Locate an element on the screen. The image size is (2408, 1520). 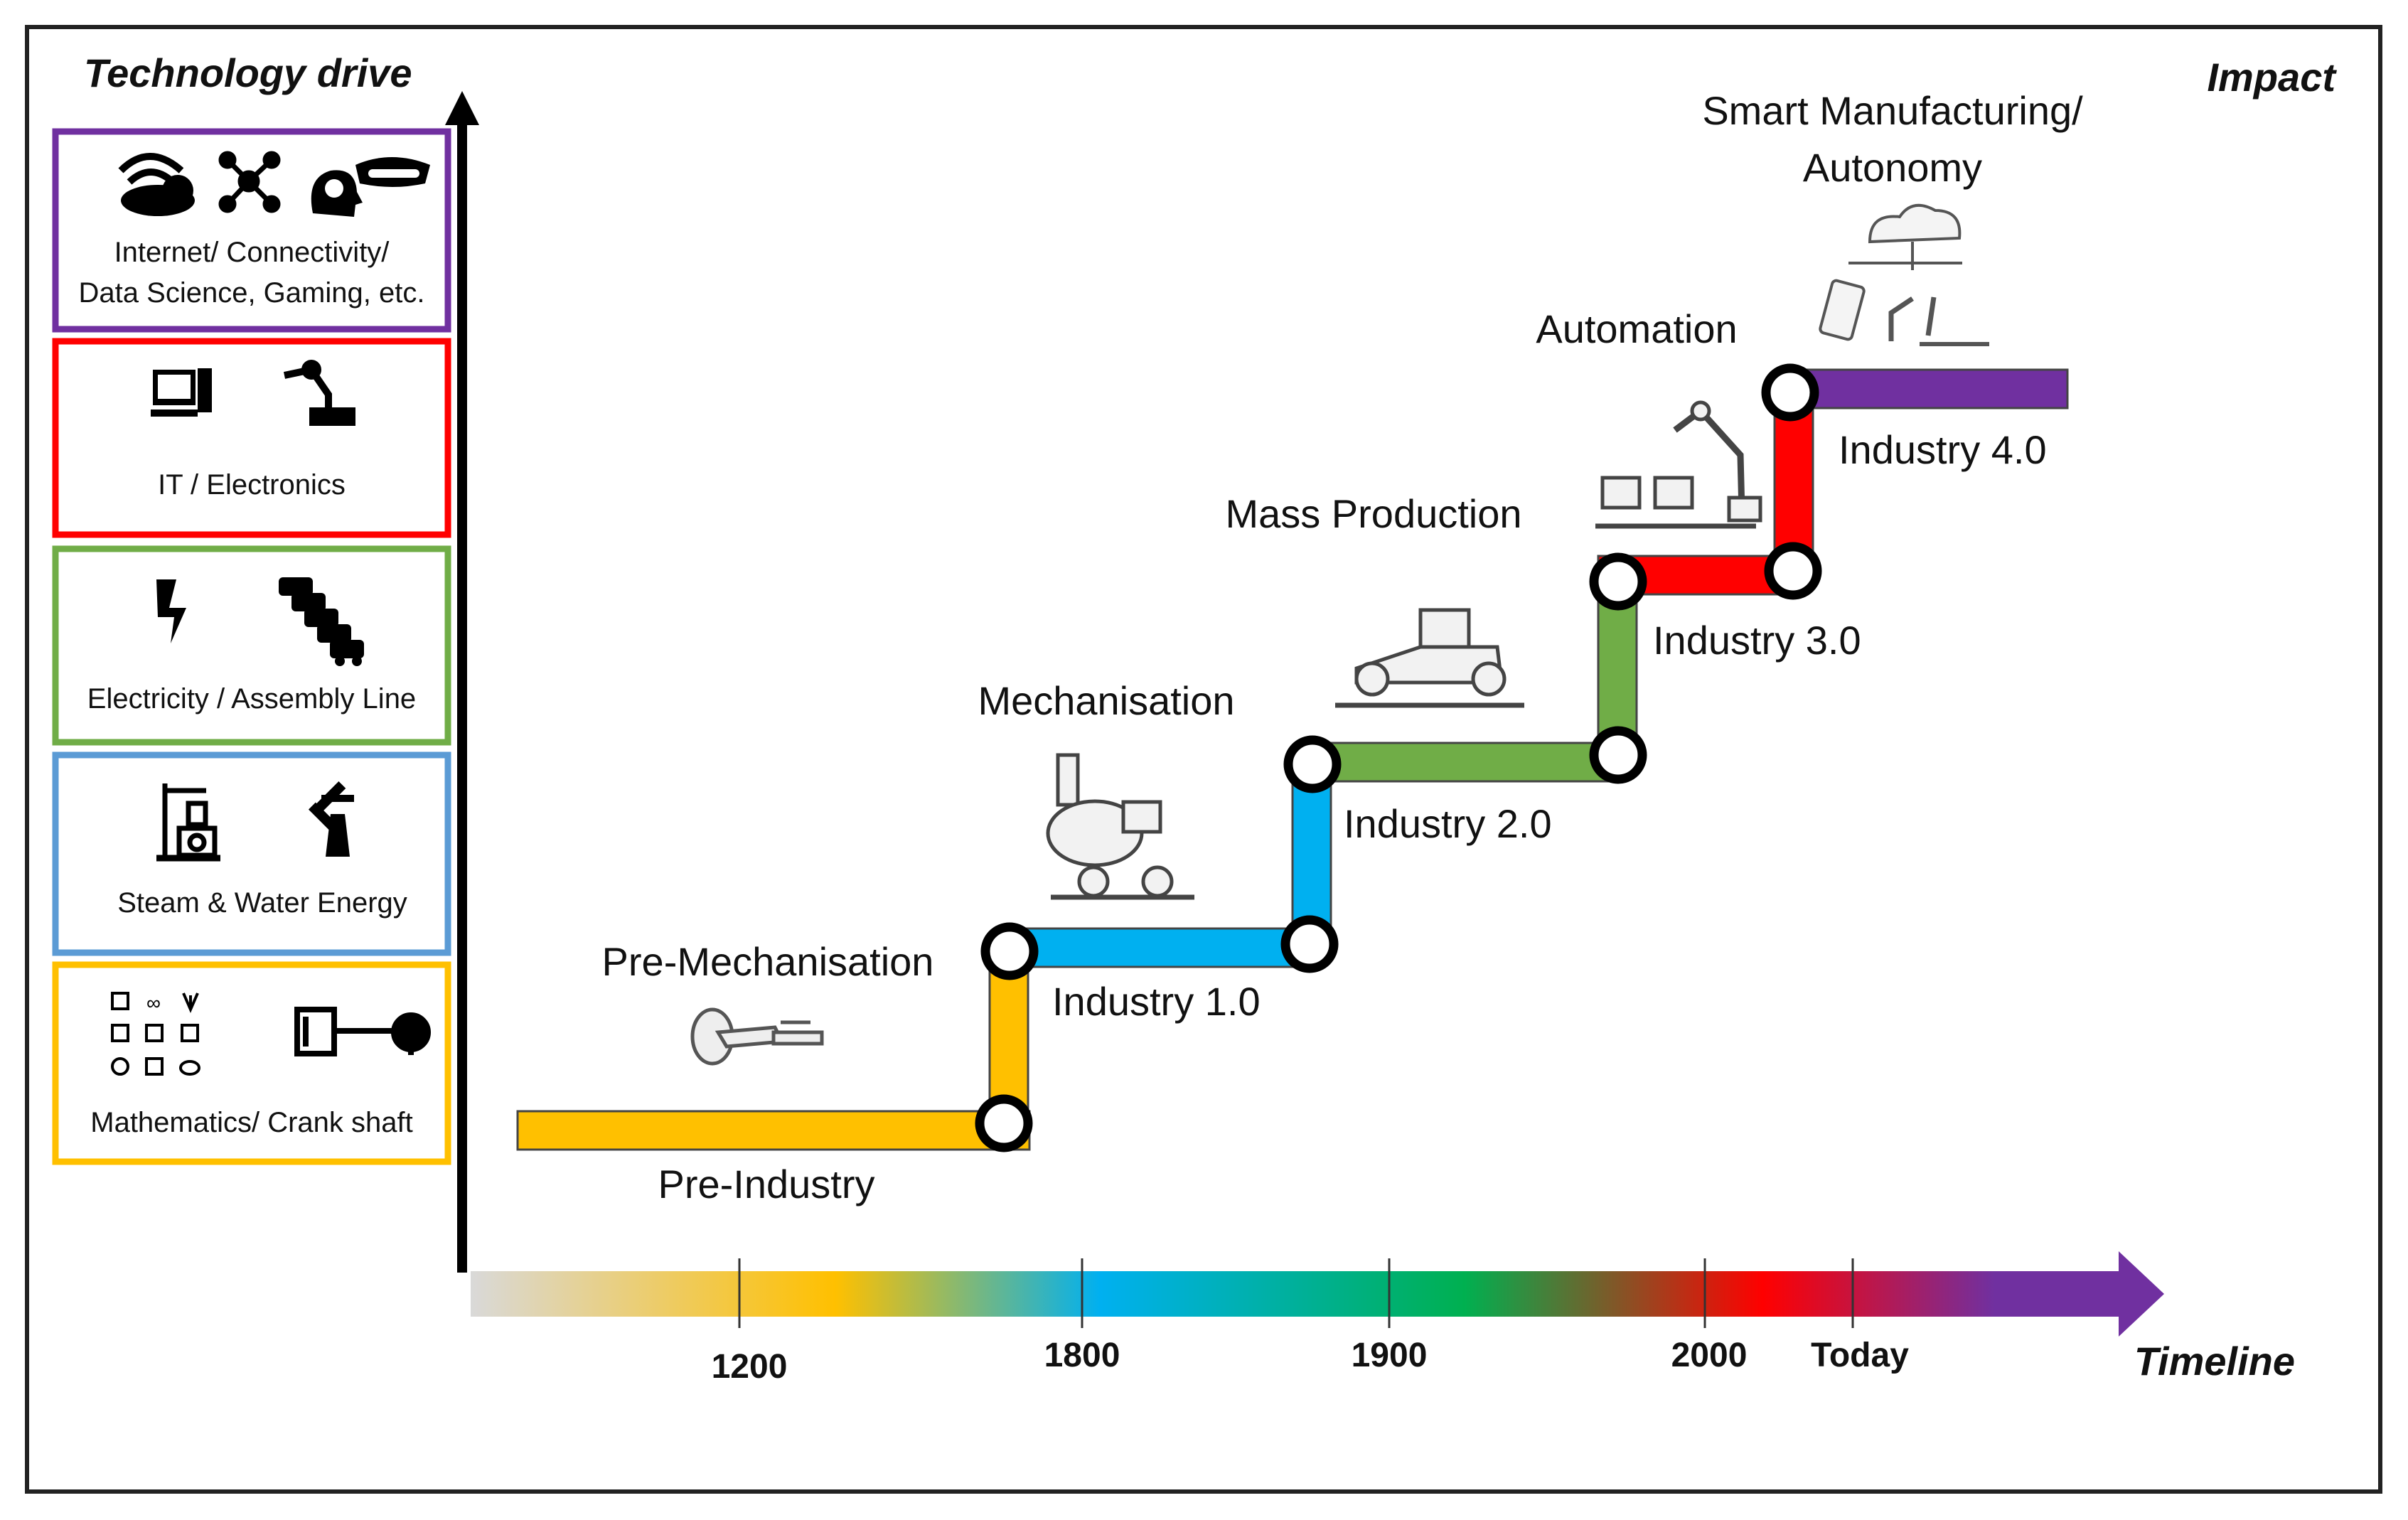
computer-icon is located at coordinates (181, 392).